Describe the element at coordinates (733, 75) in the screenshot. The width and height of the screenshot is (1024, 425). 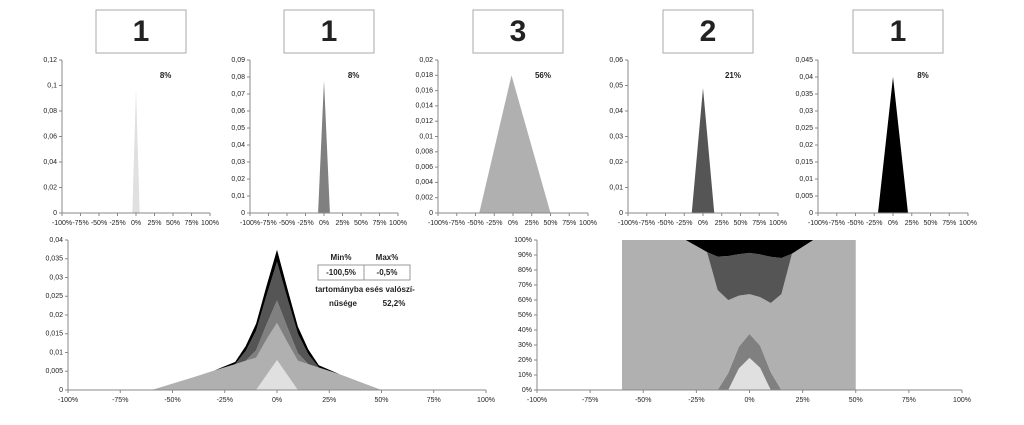
I see `annotation: 21%` at that location.